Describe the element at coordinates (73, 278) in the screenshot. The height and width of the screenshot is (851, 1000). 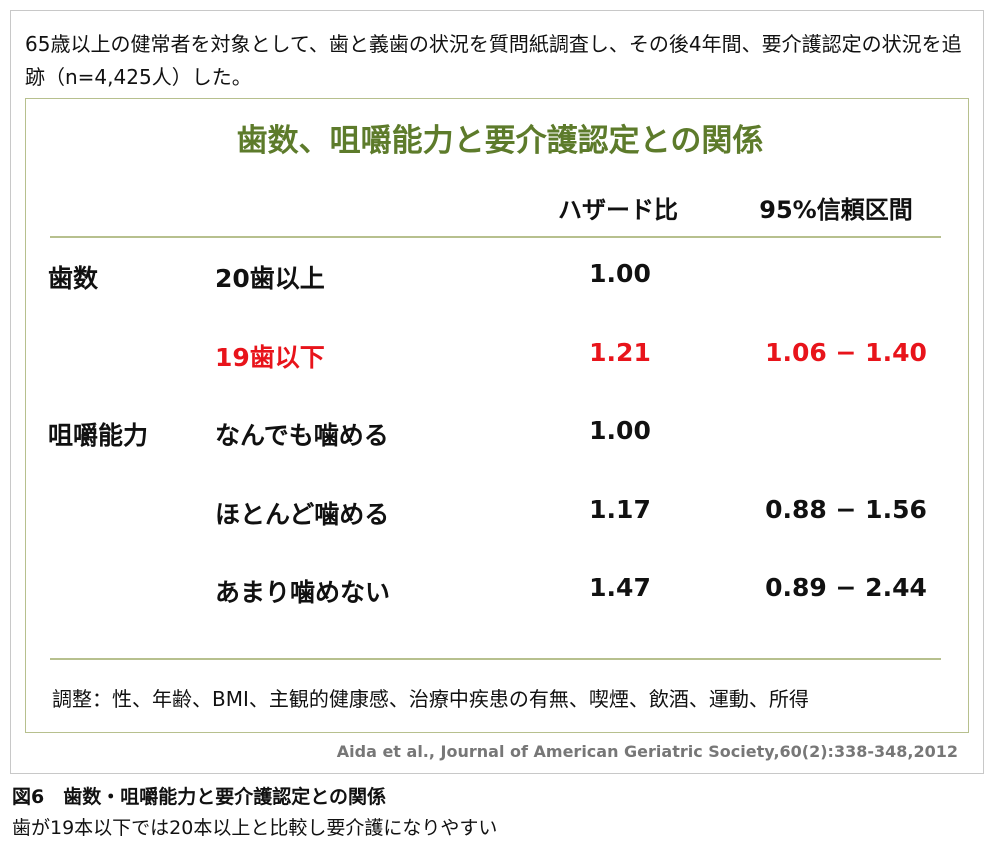
I see `group-label: 歯数` at that location.